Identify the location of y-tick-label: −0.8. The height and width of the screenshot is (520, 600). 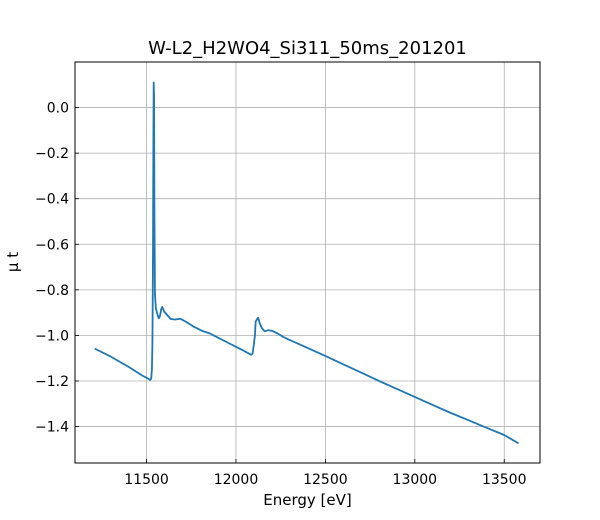
(52, 291).